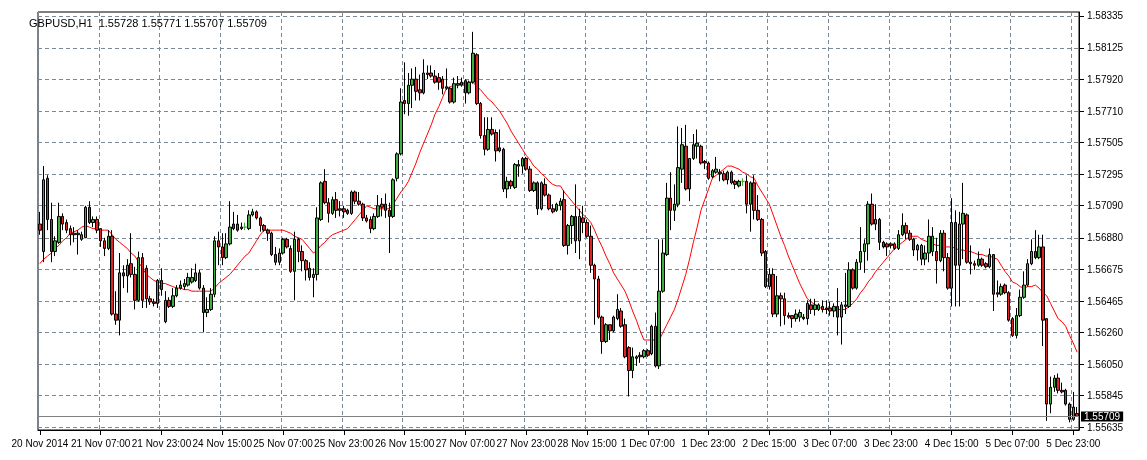  I want to click on x-tick-label: 27 Nov 07:00, so click(465, 443).